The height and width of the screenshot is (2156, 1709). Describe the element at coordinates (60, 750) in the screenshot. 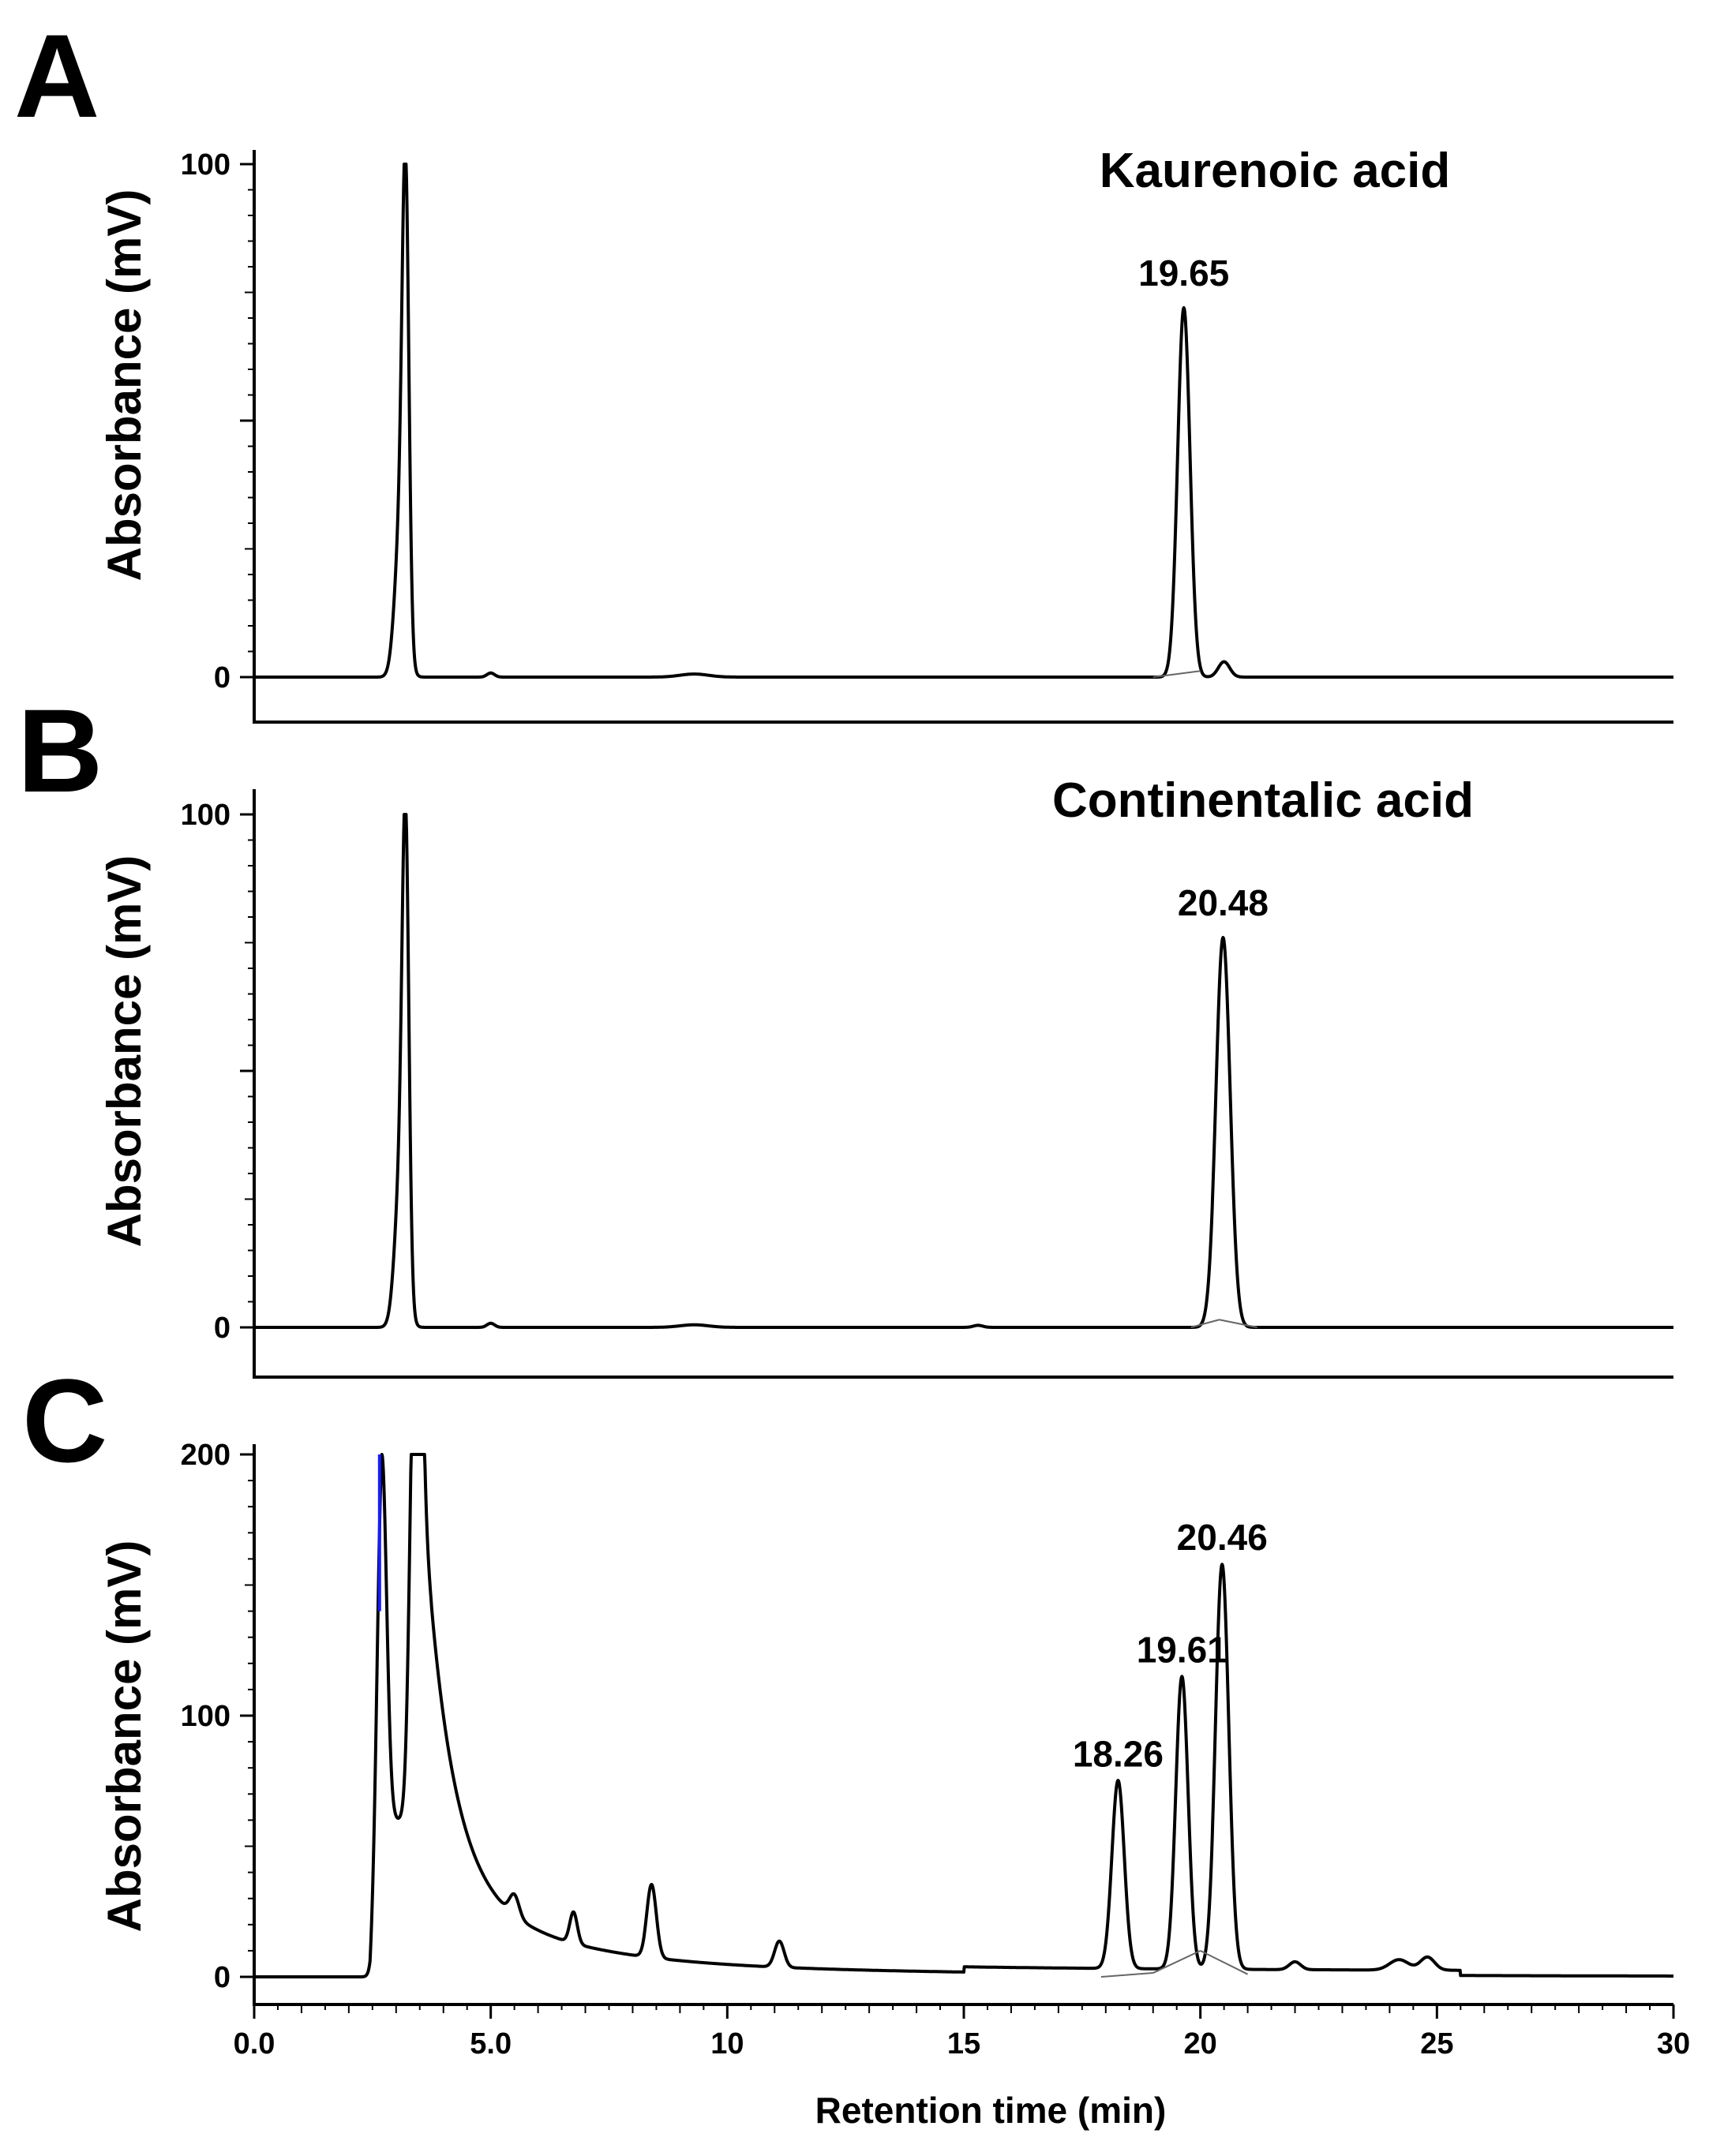

I see `panel-b-letter: B` at that location.